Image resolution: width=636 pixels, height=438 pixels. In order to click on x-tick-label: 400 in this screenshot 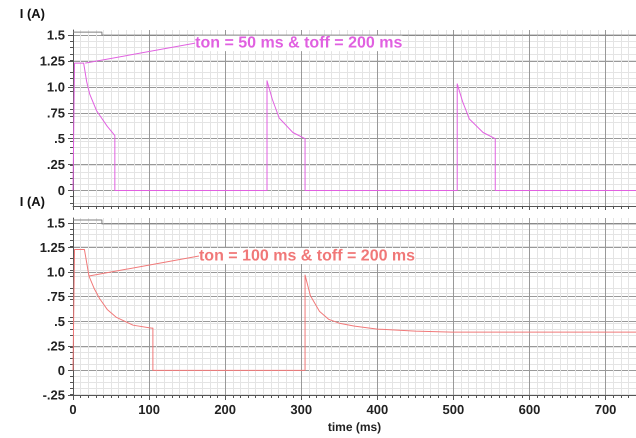, I will do `click(377, 409)`.